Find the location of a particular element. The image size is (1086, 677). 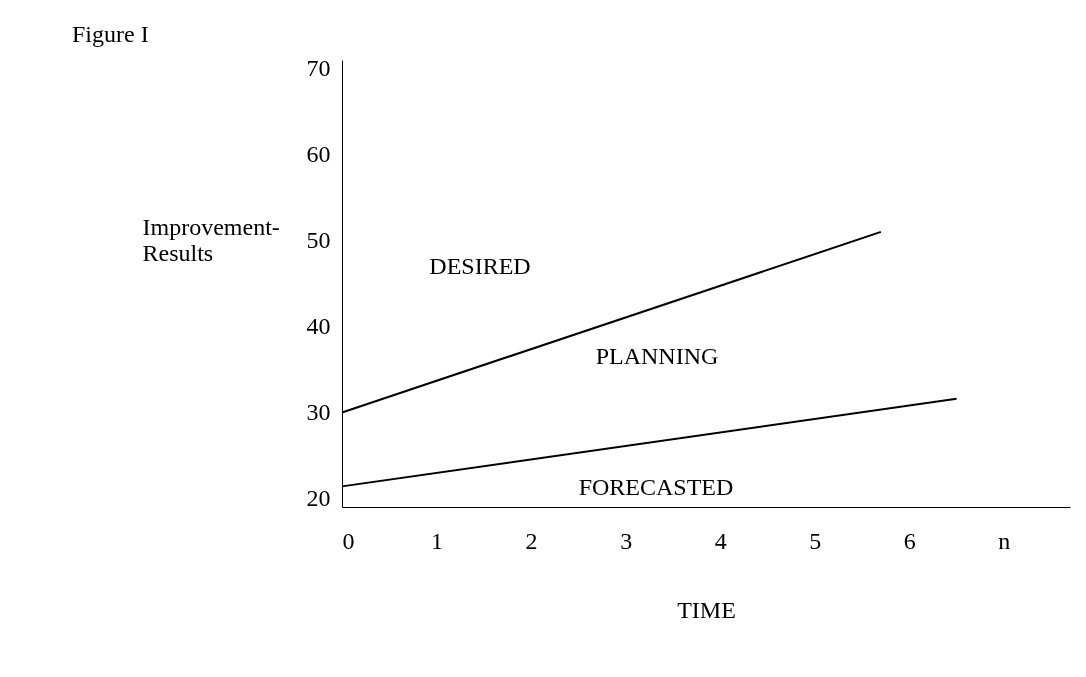

text: Figure I is located at coordinates (110, 33).